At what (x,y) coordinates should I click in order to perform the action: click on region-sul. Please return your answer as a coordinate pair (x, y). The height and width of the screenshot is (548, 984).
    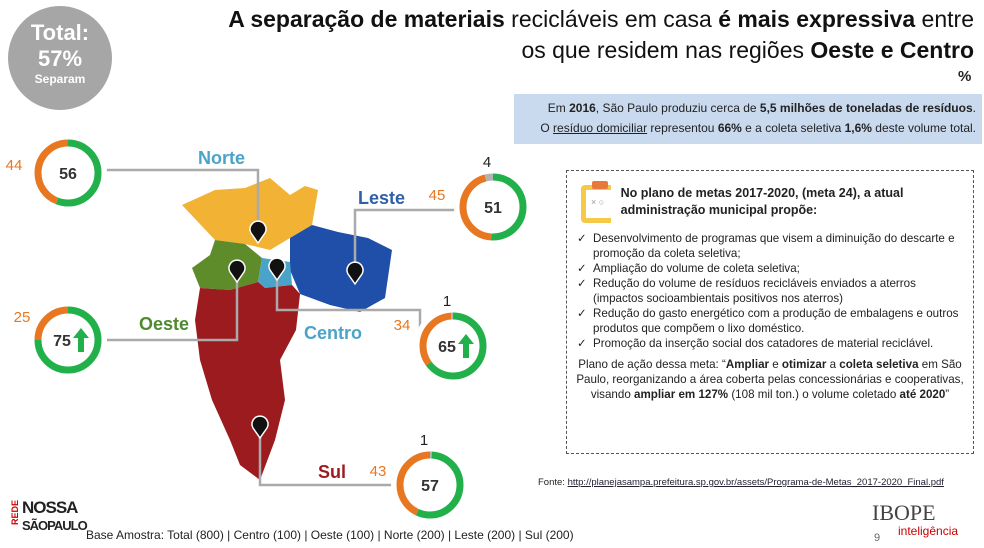
    Looking at the image, I should click on (247, 381).